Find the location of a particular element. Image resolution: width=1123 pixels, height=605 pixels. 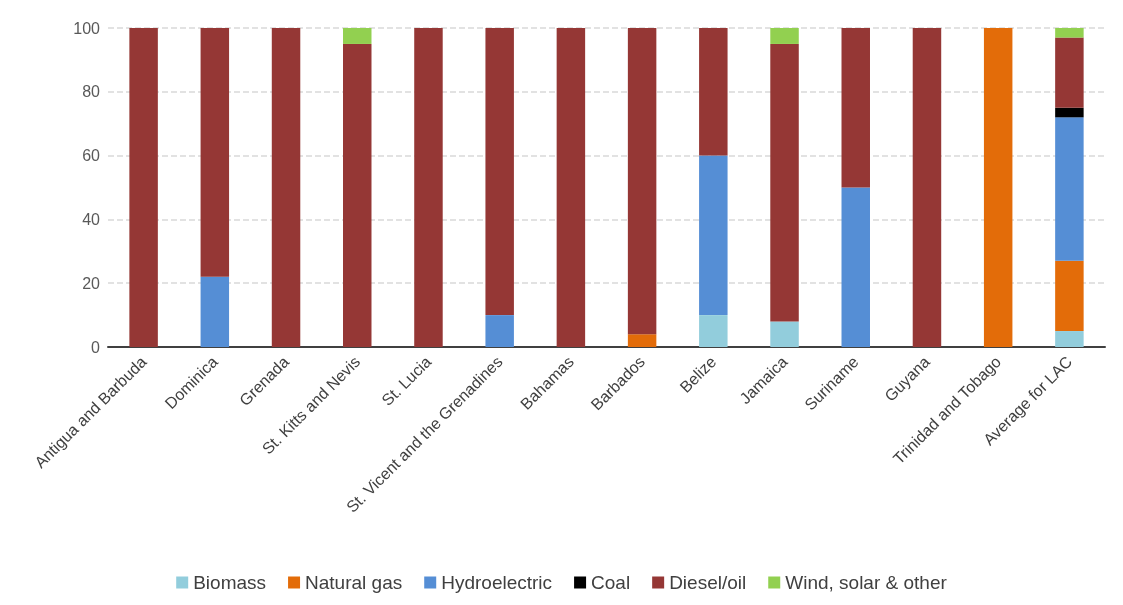

legend-label: Biomass is located at coordinates (230, 582).